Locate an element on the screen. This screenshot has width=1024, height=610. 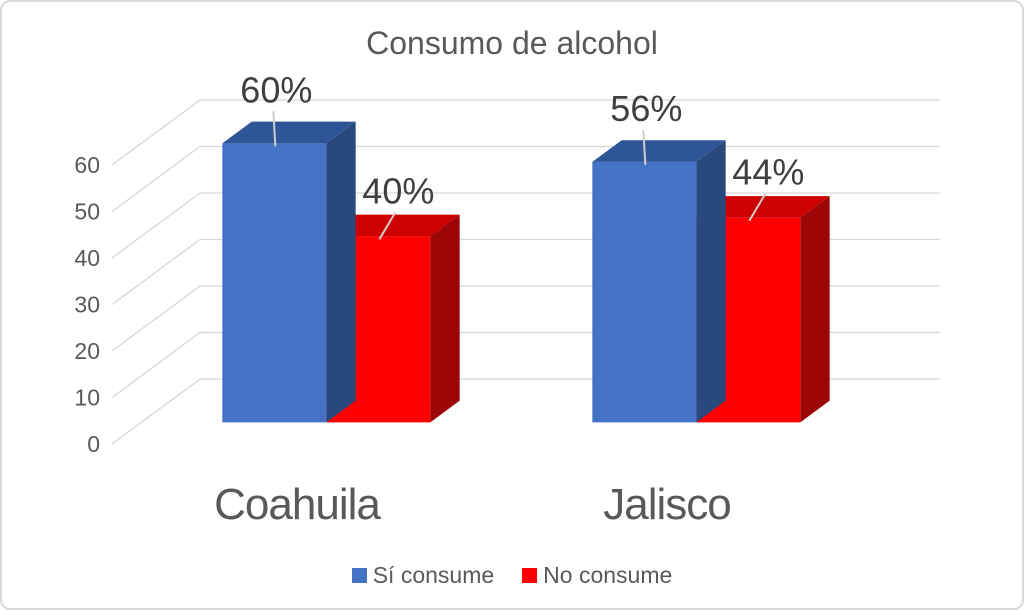
y-axis-tick-label: 60 is located at coordinates (87, 165).